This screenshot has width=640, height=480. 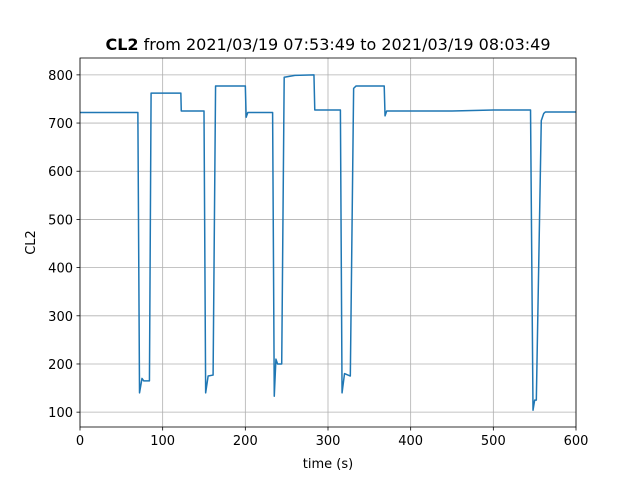 What do you see at coordinates (121, 44) in the screenshot?
I see `title-bold: CL2` at bounding box center [121, 44].